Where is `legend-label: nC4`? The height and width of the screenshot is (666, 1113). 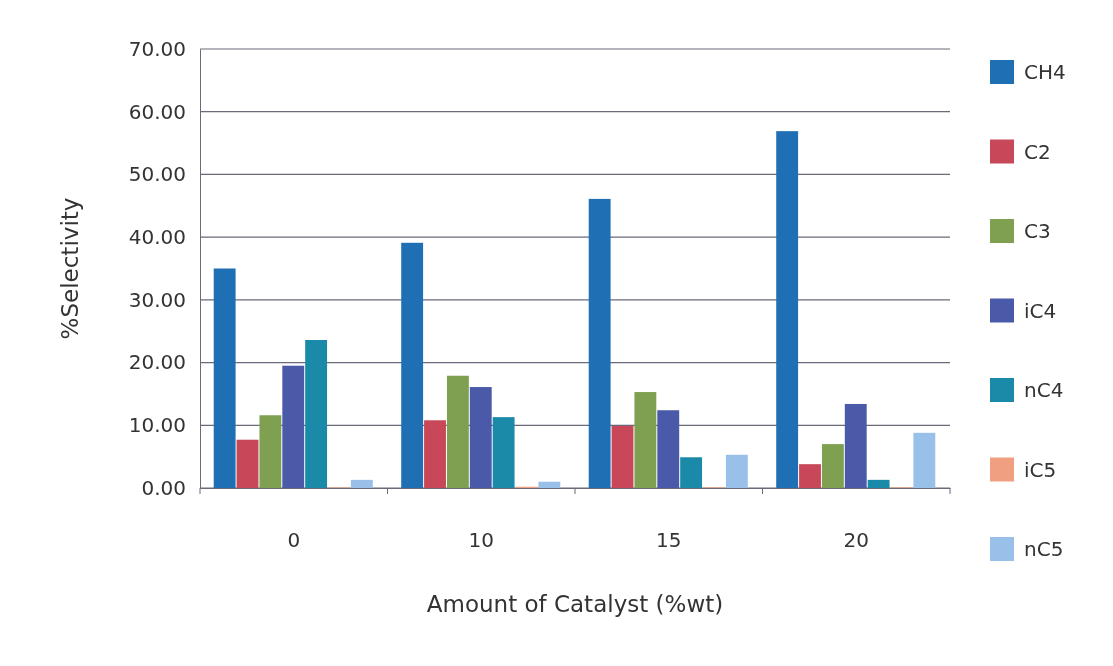
legend-label: nC4 is located at coordinates (1044, 390).